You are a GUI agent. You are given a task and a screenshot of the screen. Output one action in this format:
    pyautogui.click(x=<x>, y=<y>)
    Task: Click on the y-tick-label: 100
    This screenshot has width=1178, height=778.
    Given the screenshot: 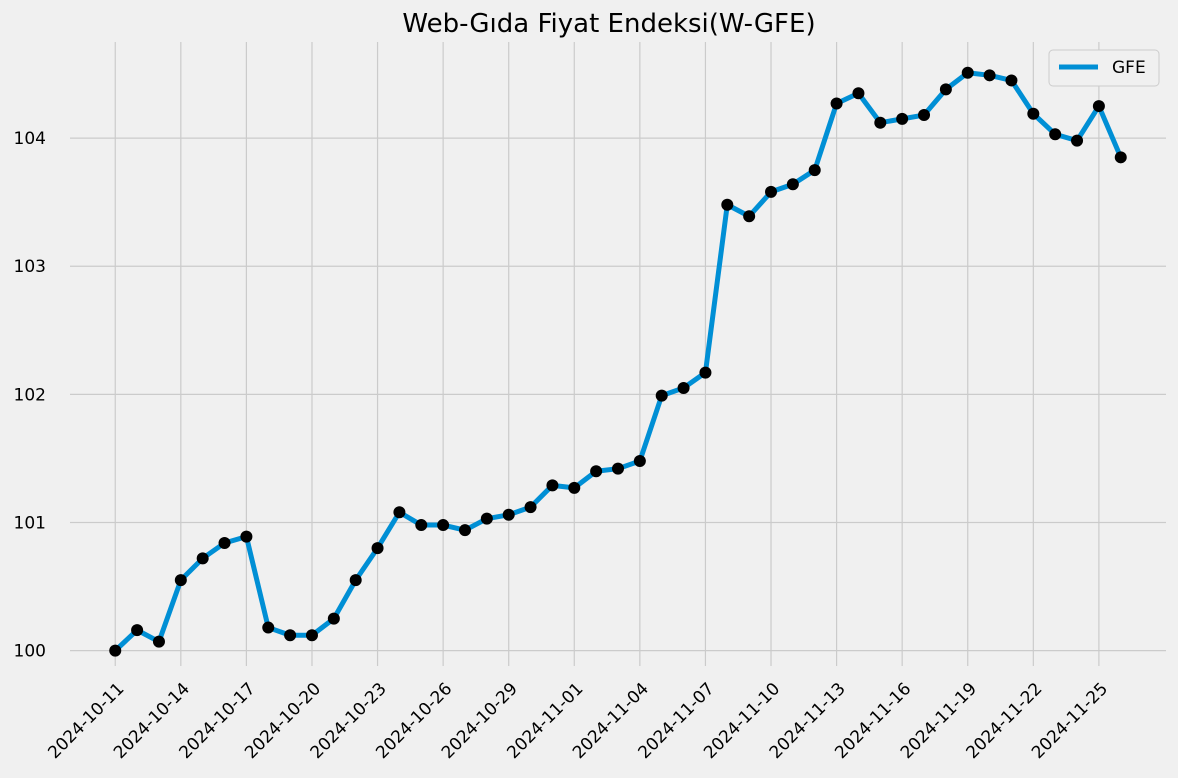 What is the action you would take?
    pyautogui.click(x=30, y=652)
    